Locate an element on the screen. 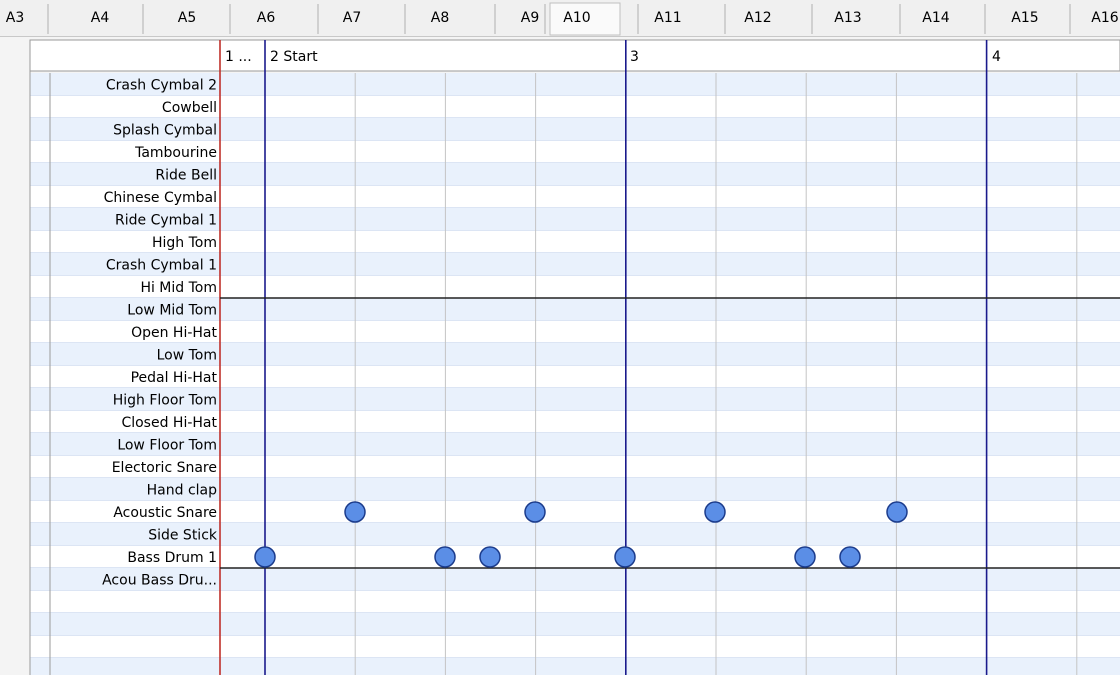 This screenshot has height=679, width=1120. tab-label: A9 is located at coordinates (530, 18).